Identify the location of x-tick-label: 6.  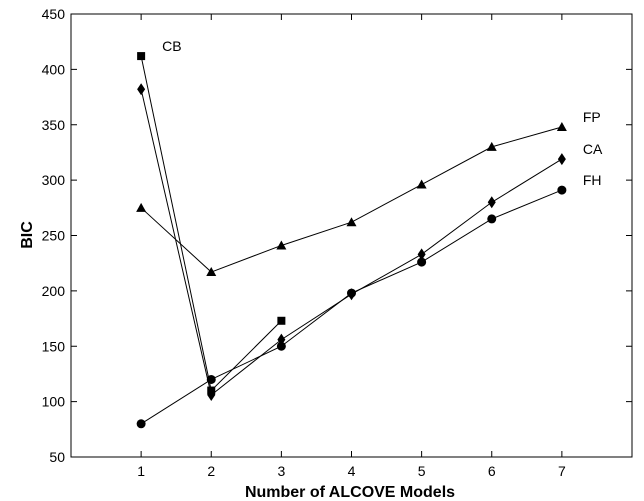
(492, 471).